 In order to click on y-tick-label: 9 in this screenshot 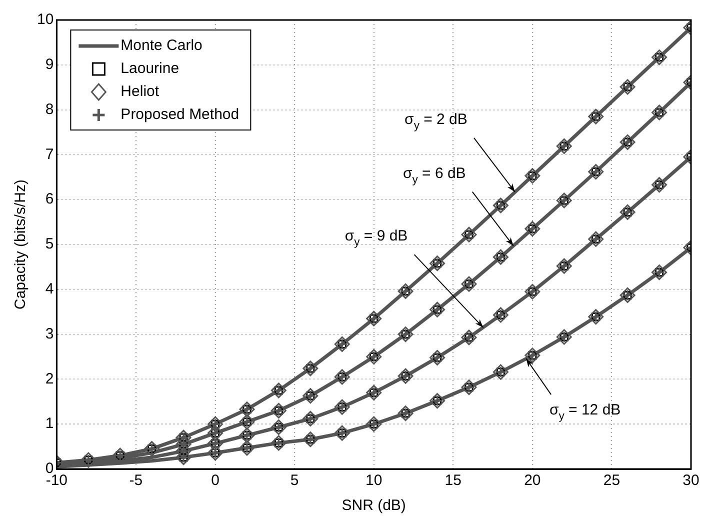, I will do `click(49, 65)`.